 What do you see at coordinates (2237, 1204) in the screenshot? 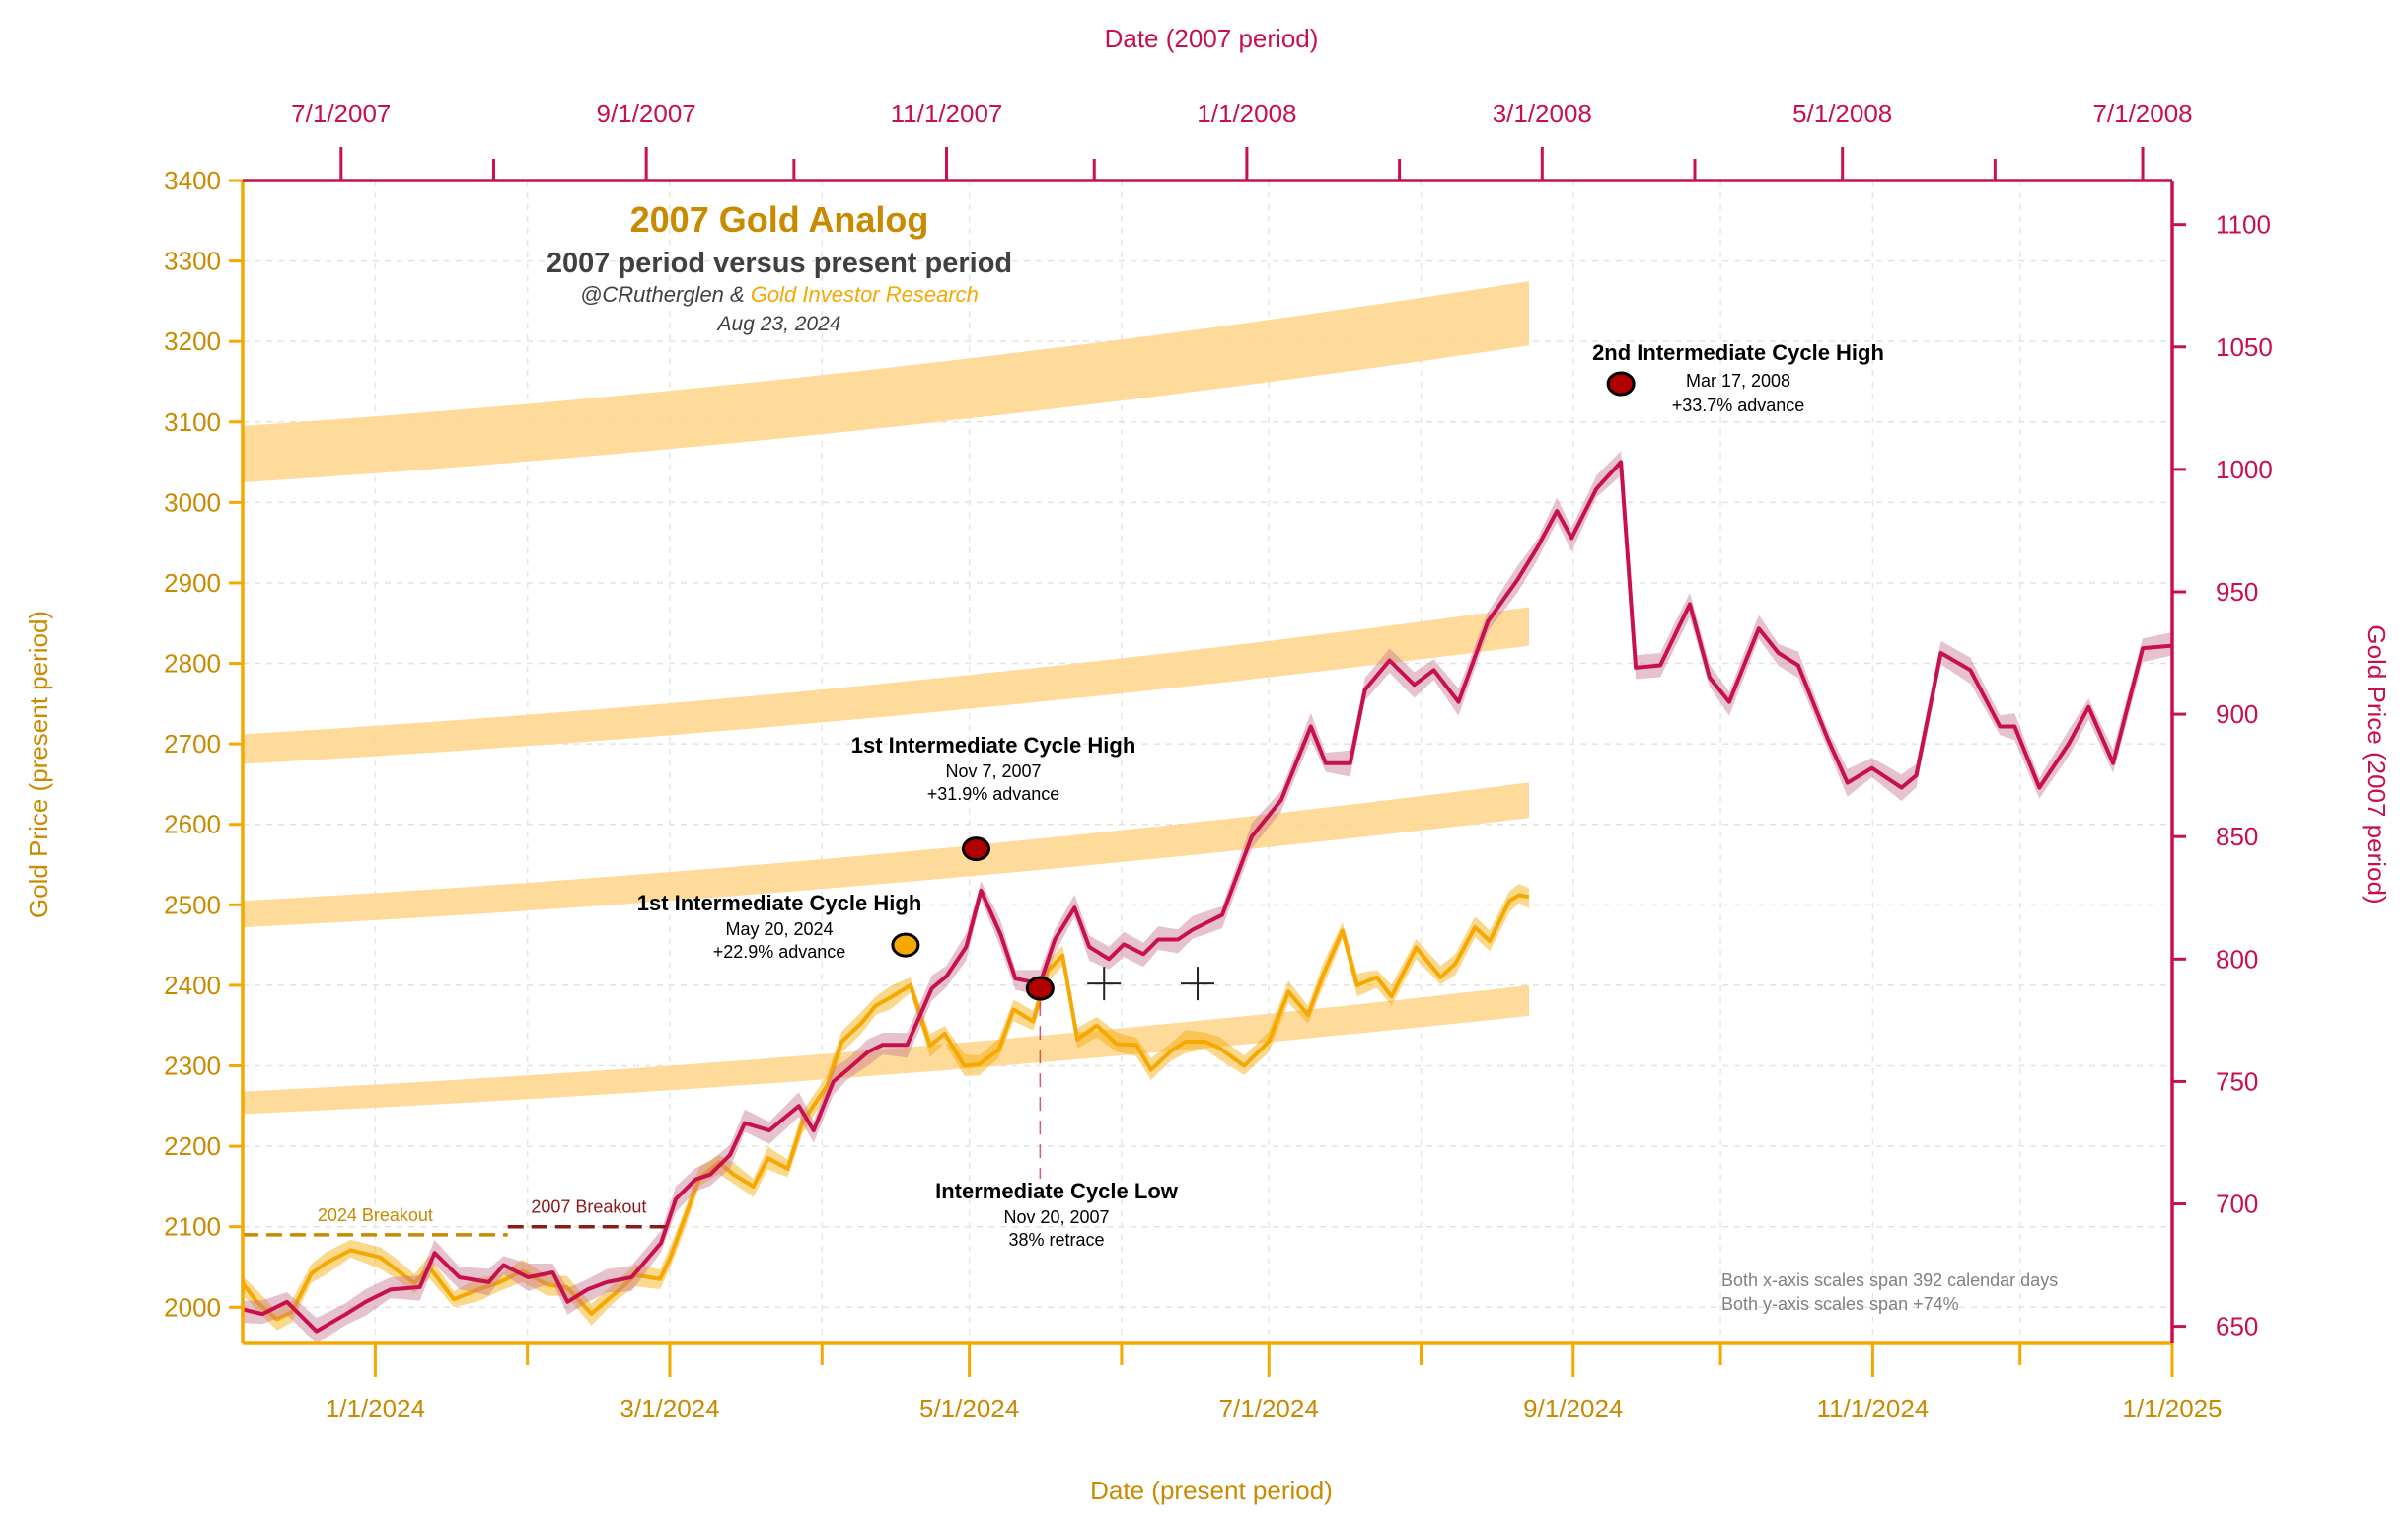
I see `y-right-tick-label: 700` at bounding box center [2237, 1204].